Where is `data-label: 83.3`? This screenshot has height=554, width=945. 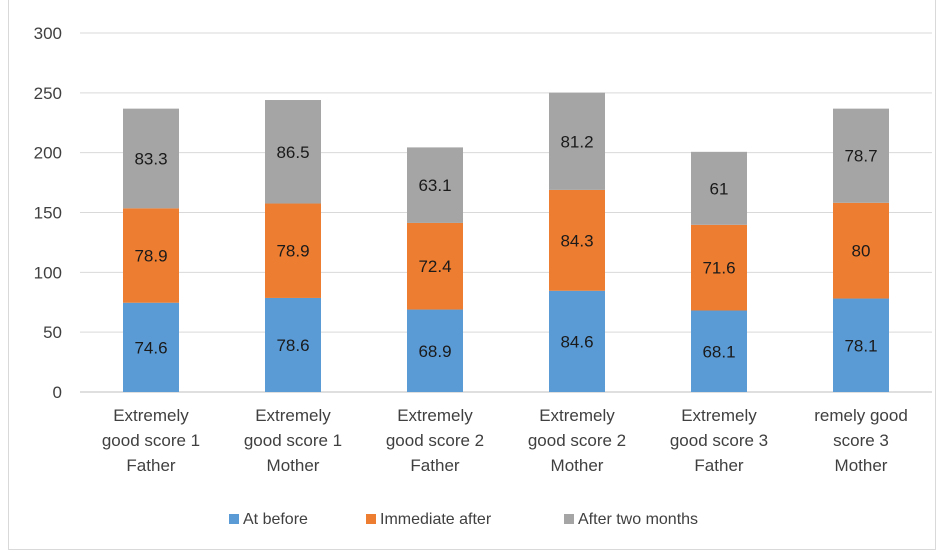
data-label: 83.3 is located at coordinates (150, 158).